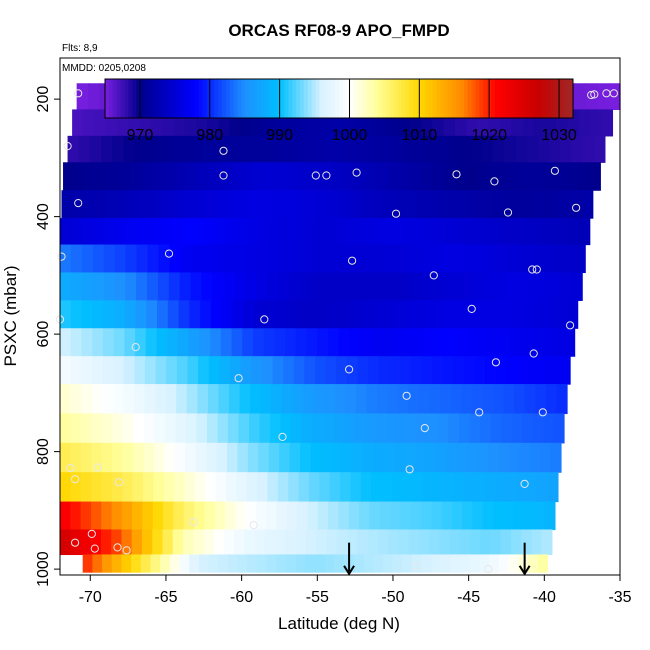  Describe the element at coordinates (43, 99) in the screenshot. I see `y-tick-label: 200` at that location.